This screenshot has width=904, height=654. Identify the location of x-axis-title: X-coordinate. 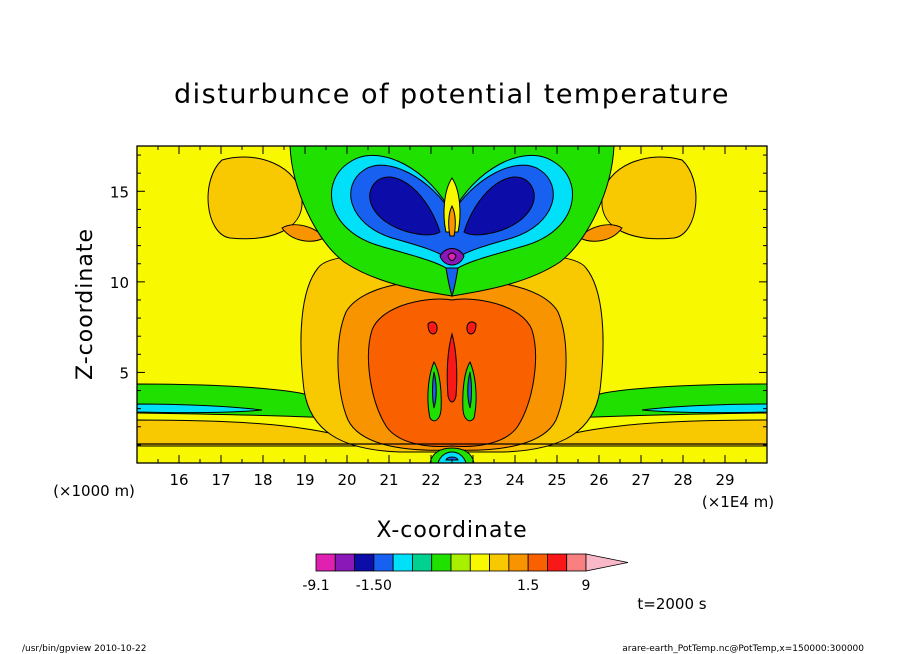
(451, 530).